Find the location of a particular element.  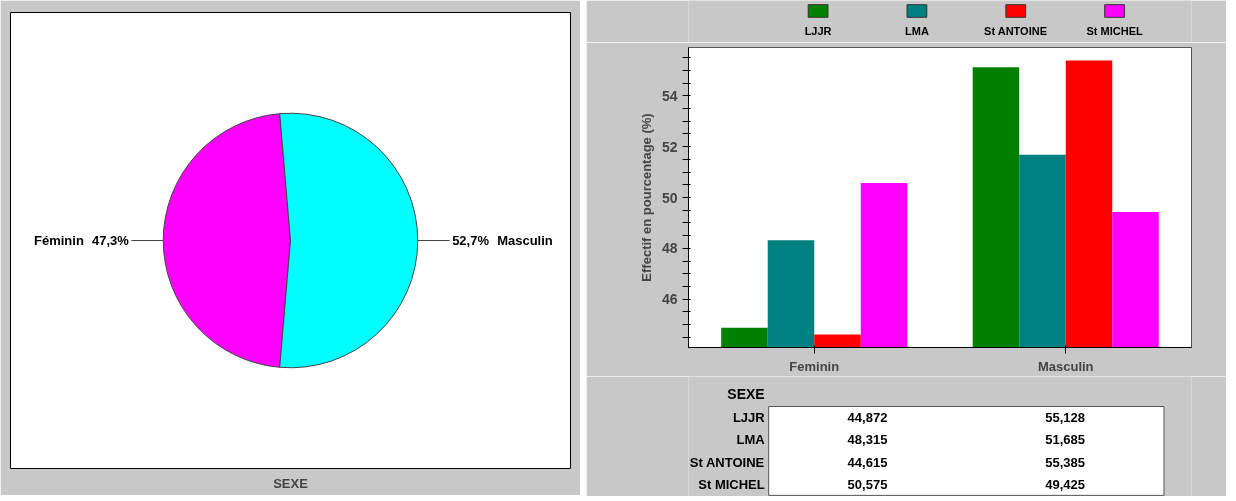

text: LMA is located at coordinates (750, 440).